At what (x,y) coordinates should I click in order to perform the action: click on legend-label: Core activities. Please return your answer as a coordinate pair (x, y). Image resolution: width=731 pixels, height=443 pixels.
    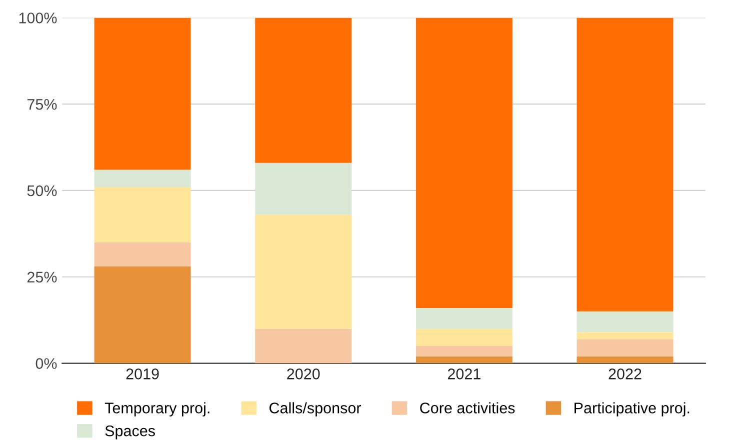
    Looking at the image, I should click on (467, 408).